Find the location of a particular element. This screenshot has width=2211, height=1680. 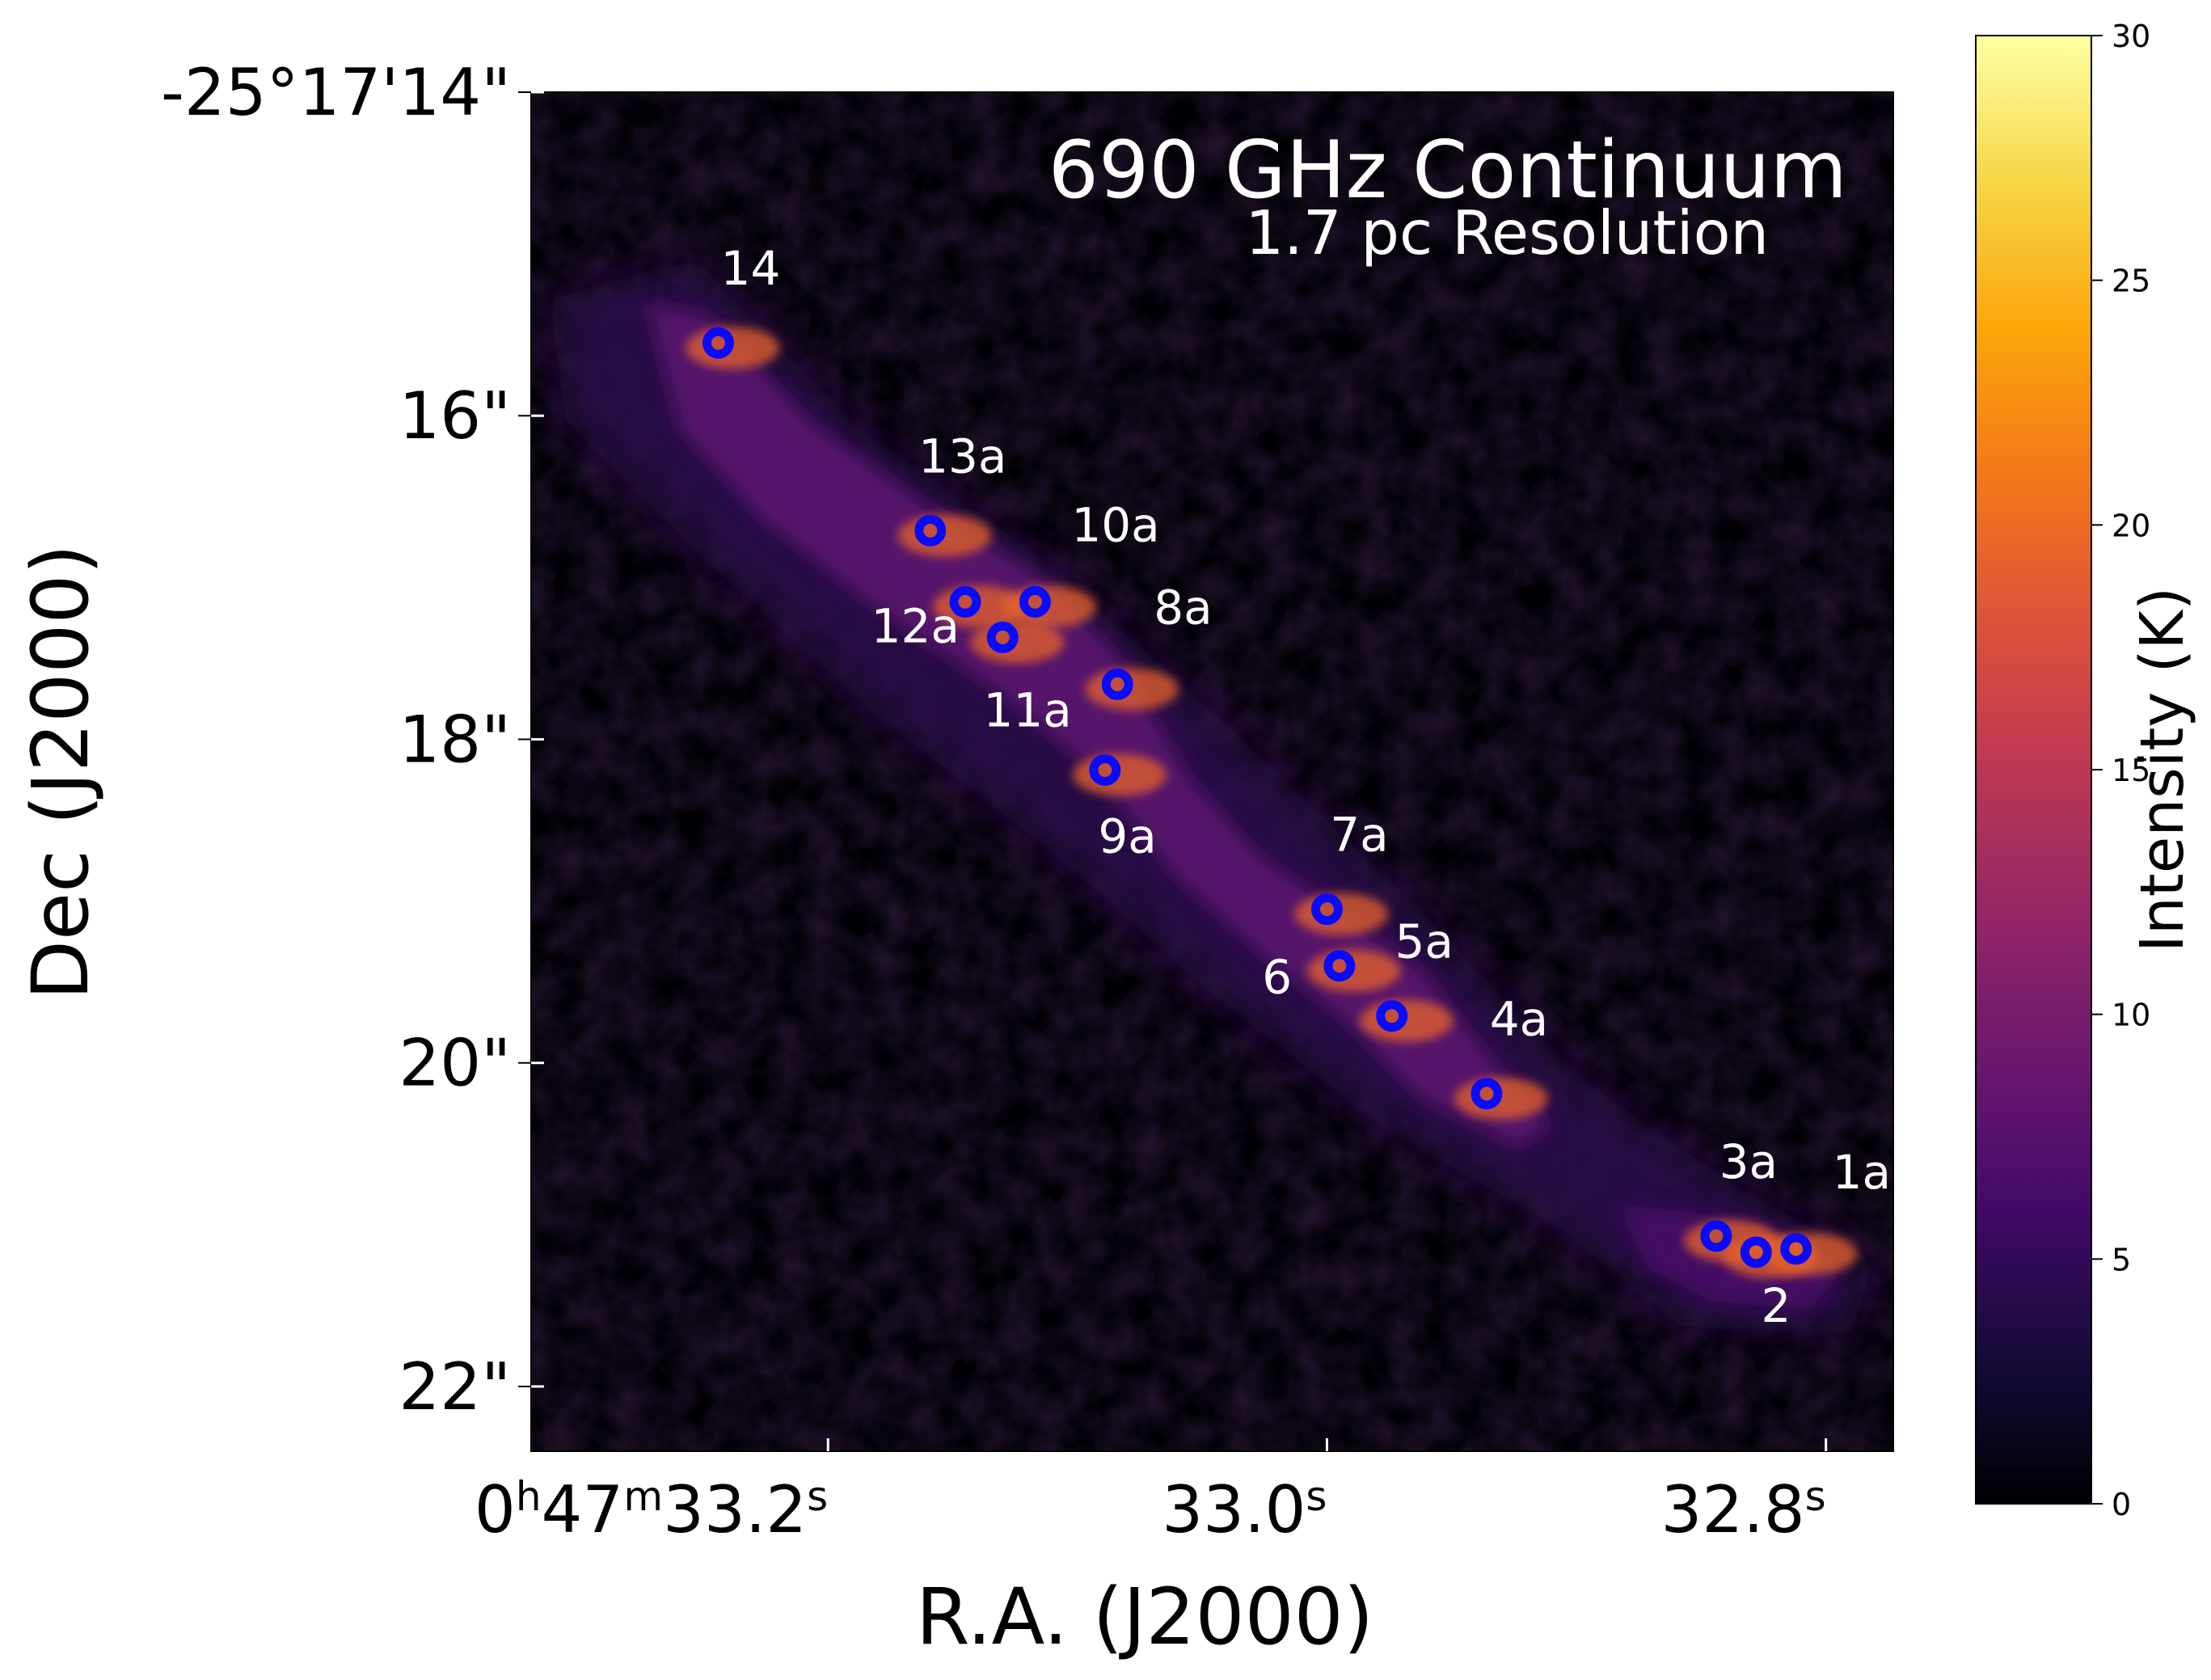

colorbar-tick-label: 30 is located at coordinates (2131, 36).